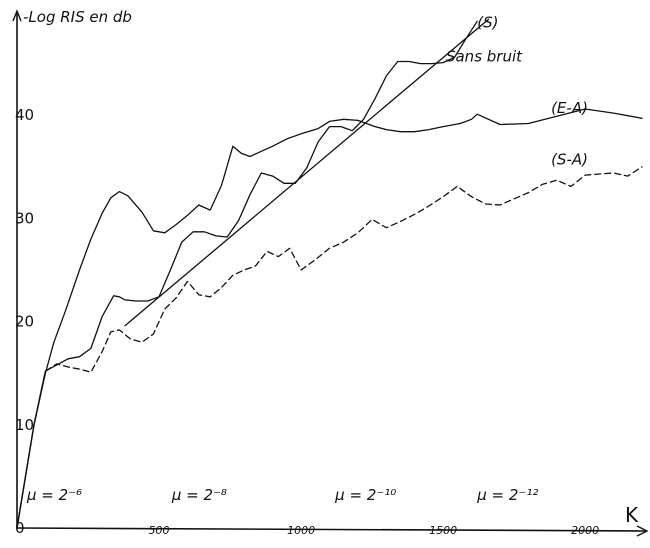 The height and width of the screenshot is (548, 650). Describe the element at coordinates (487, 22) in the screenshot. I see `series-annotation: (S)` at that location.